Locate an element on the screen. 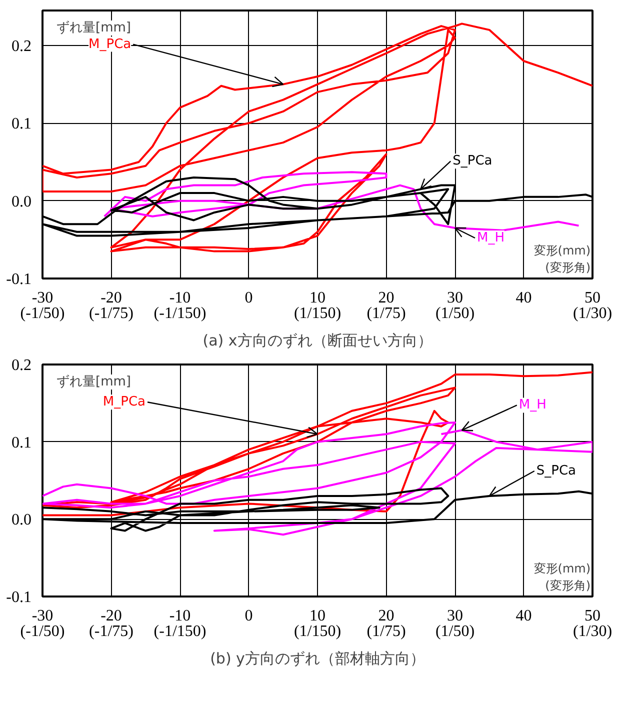  text: (a) x方向のずれ（断面せい方向） is located at coordinates (317, 341).